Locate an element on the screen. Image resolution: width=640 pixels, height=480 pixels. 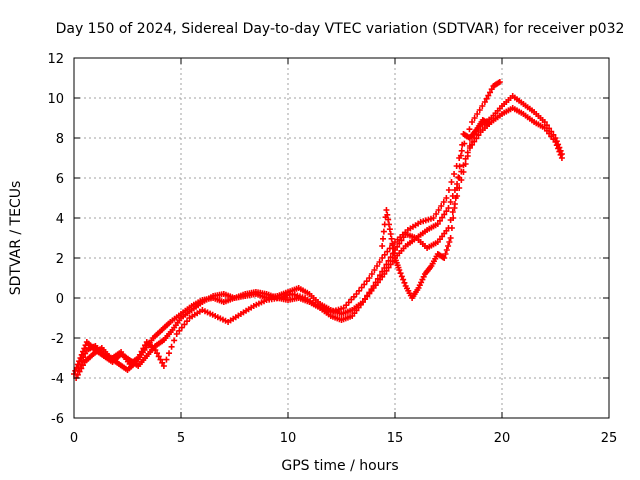
y-tick-label: -4 is located at coordinates (57, 379).